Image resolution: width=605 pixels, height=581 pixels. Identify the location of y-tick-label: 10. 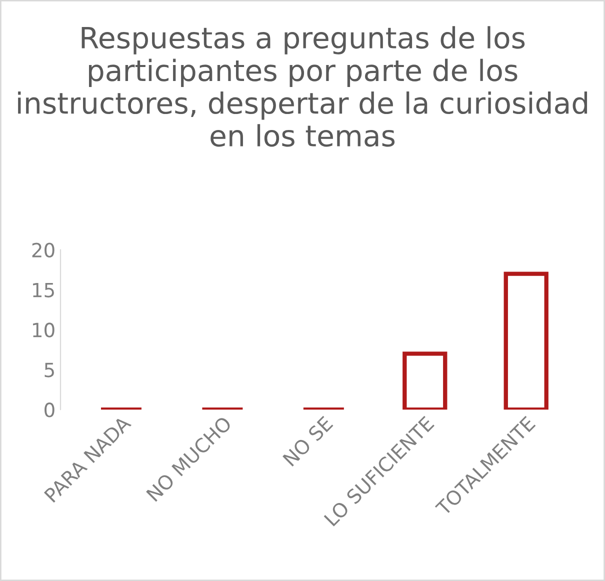
(43, 330).